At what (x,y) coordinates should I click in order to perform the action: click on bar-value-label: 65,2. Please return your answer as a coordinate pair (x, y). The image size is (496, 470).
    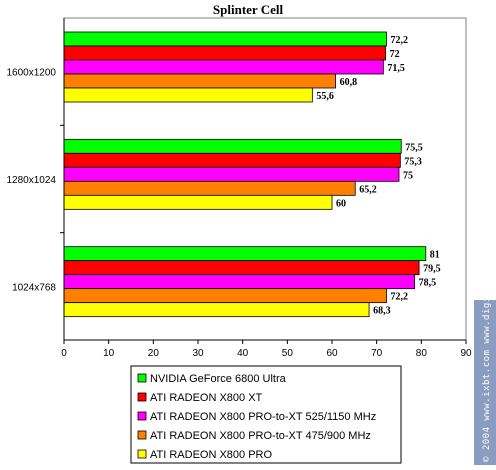
    Looking at the image, I should click on (368, 189).